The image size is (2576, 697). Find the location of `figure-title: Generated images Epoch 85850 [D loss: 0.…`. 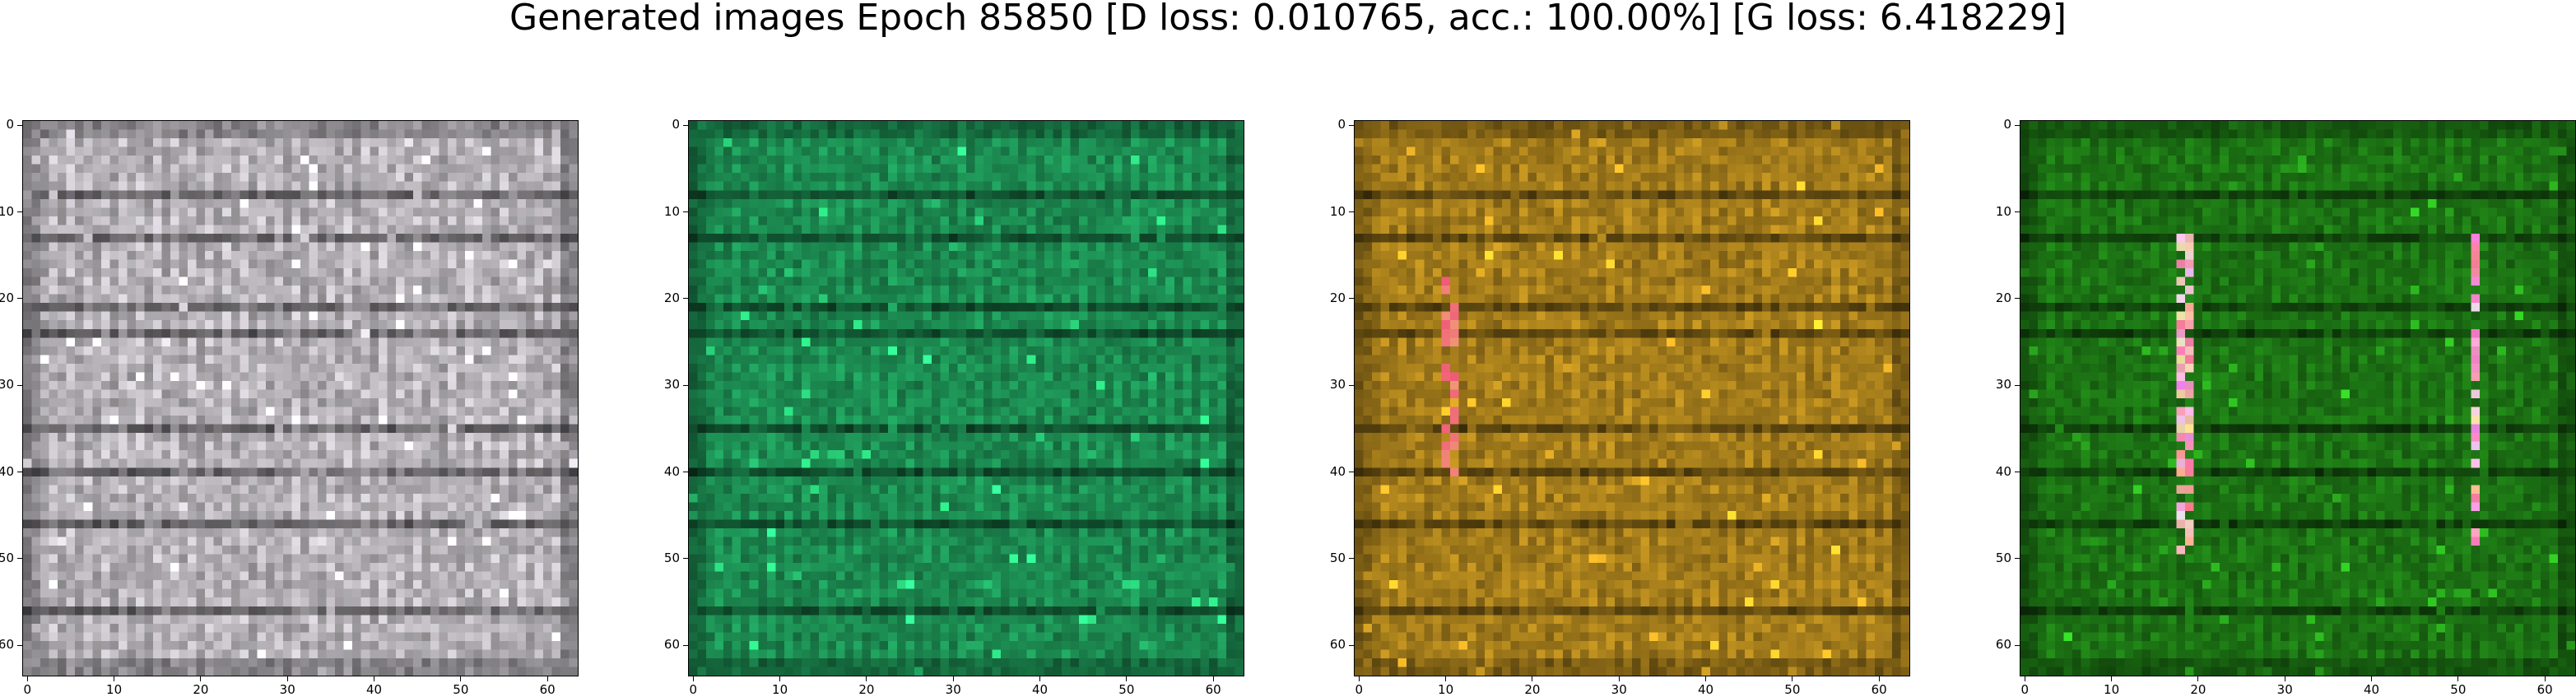

figure-title: Generated images Epoch 85850 [D loss: 0.… is located at coordinates (1288, 19).